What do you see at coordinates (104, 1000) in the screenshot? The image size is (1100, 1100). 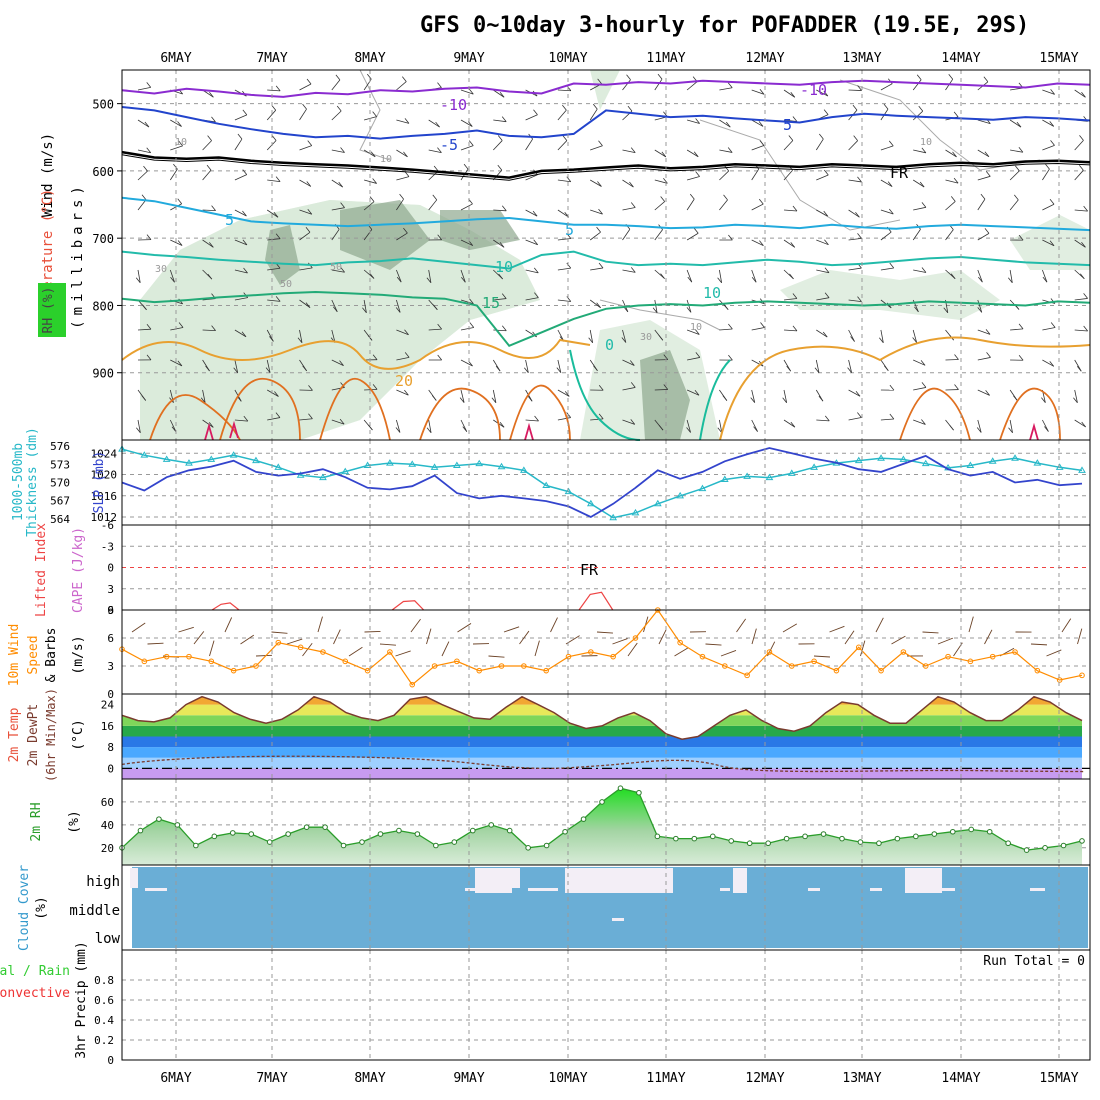 I see `precip-tick-label: 0.6` at bounding box center [104, 1000].